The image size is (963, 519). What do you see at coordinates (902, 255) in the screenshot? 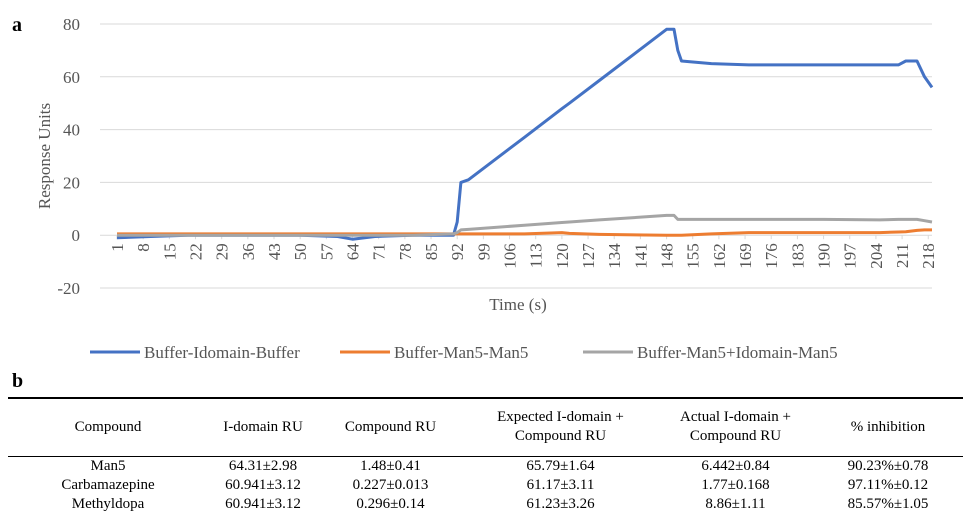
I see `x-tick-label: 211` at bounding box center [902, 255].